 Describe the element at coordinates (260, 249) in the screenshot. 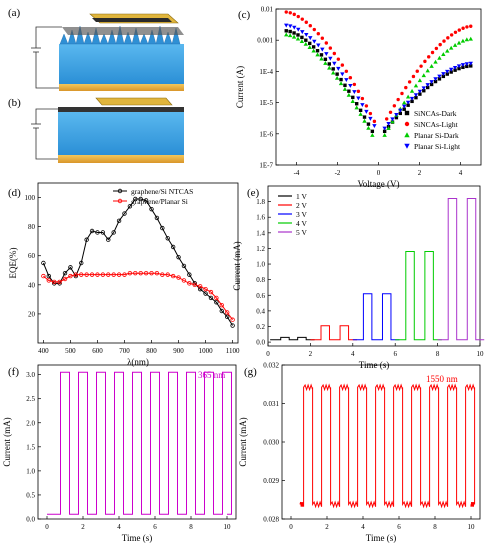

I see `y-tick-label: 1.2` at that location.